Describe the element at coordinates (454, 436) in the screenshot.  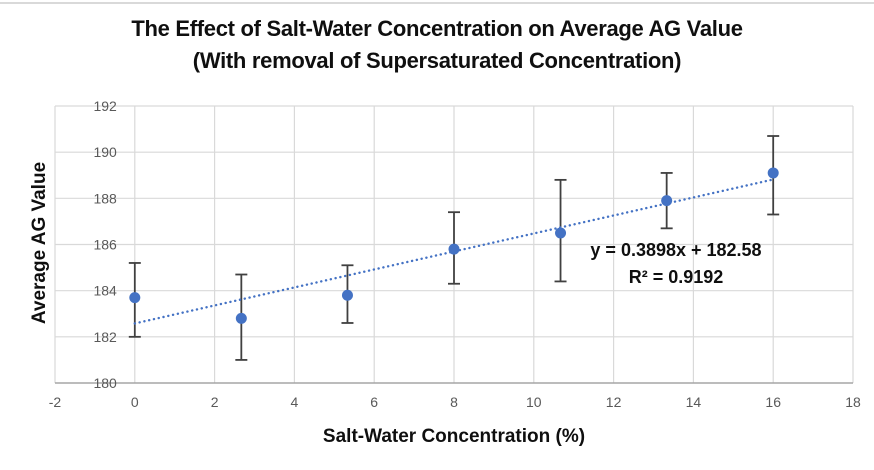
I see `x-axis-title: Salt-Water Concentration (%)` at that location.